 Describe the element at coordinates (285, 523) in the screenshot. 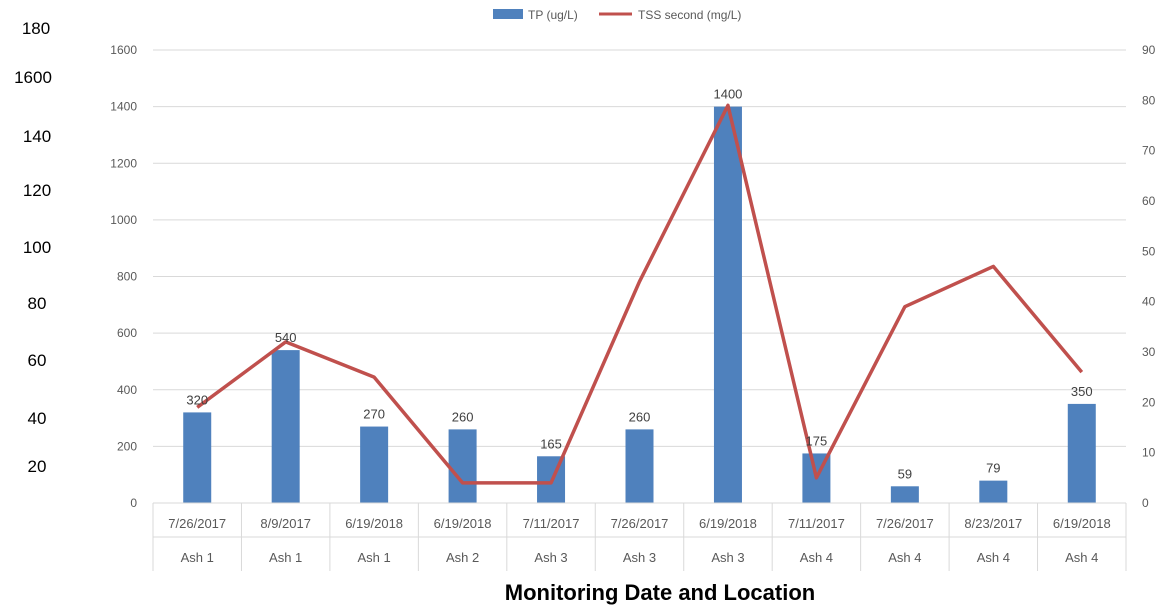

I see `category-date-label: 8/9/2017` at that location.